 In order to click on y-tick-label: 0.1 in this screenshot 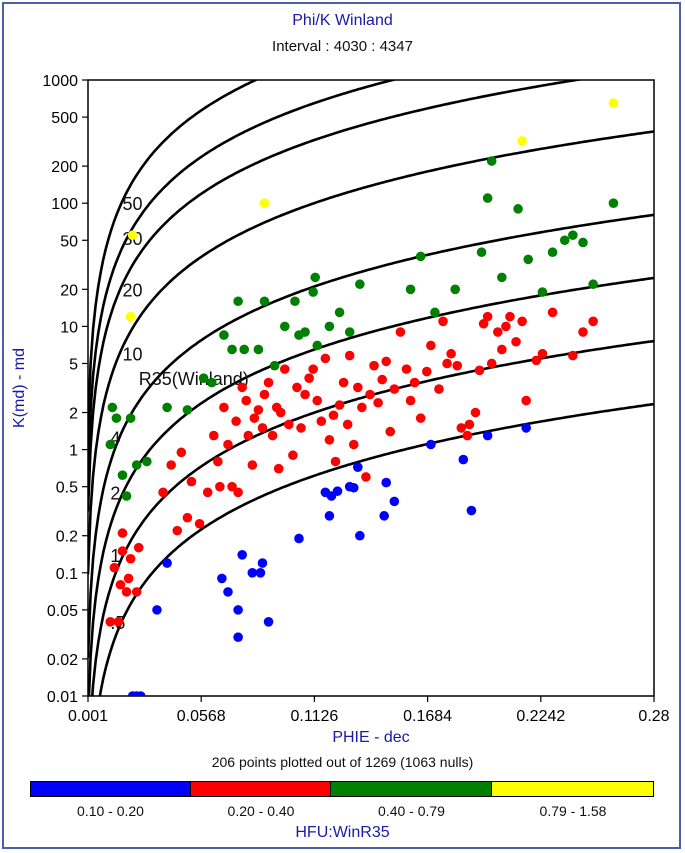, I will do `click(67, 574)`.